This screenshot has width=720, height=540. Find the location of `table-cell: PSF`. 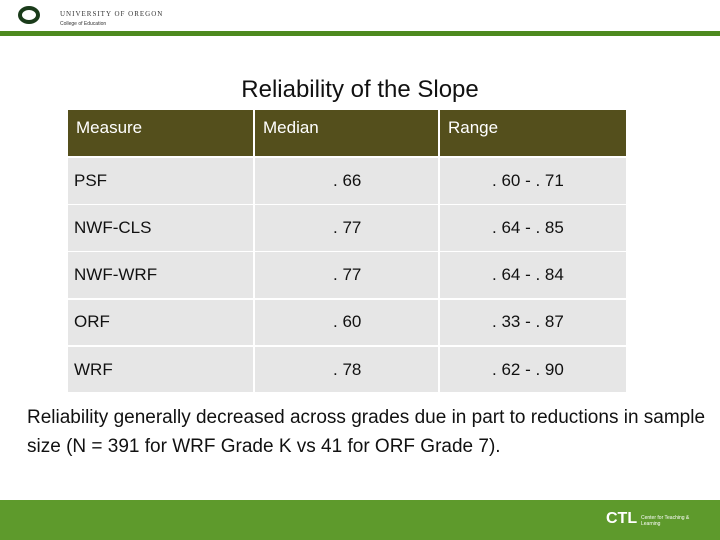

table-cell: PSF is located at coordinates (160, 181).